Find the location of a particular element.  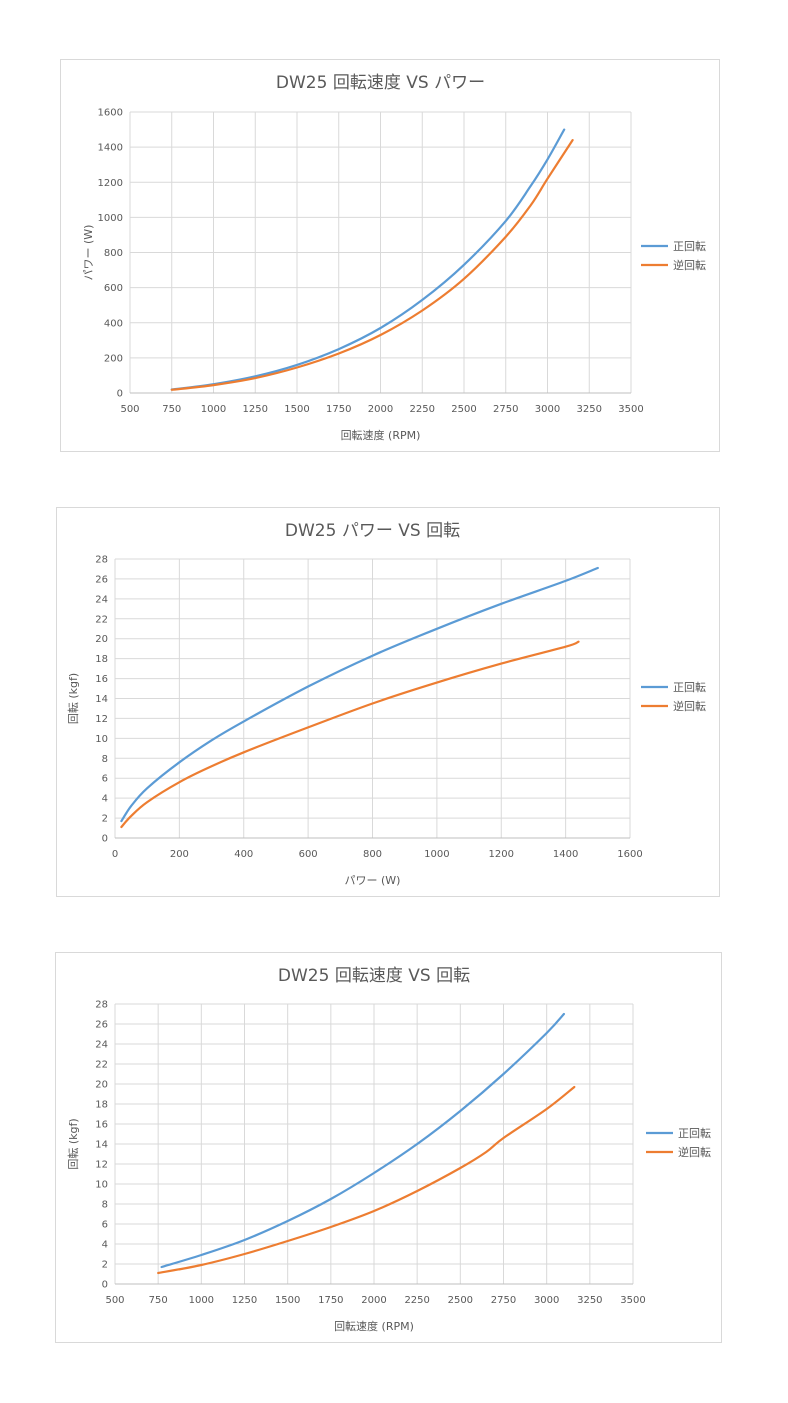

y-tick-label: 1200 is located at coordinates (110, 183).